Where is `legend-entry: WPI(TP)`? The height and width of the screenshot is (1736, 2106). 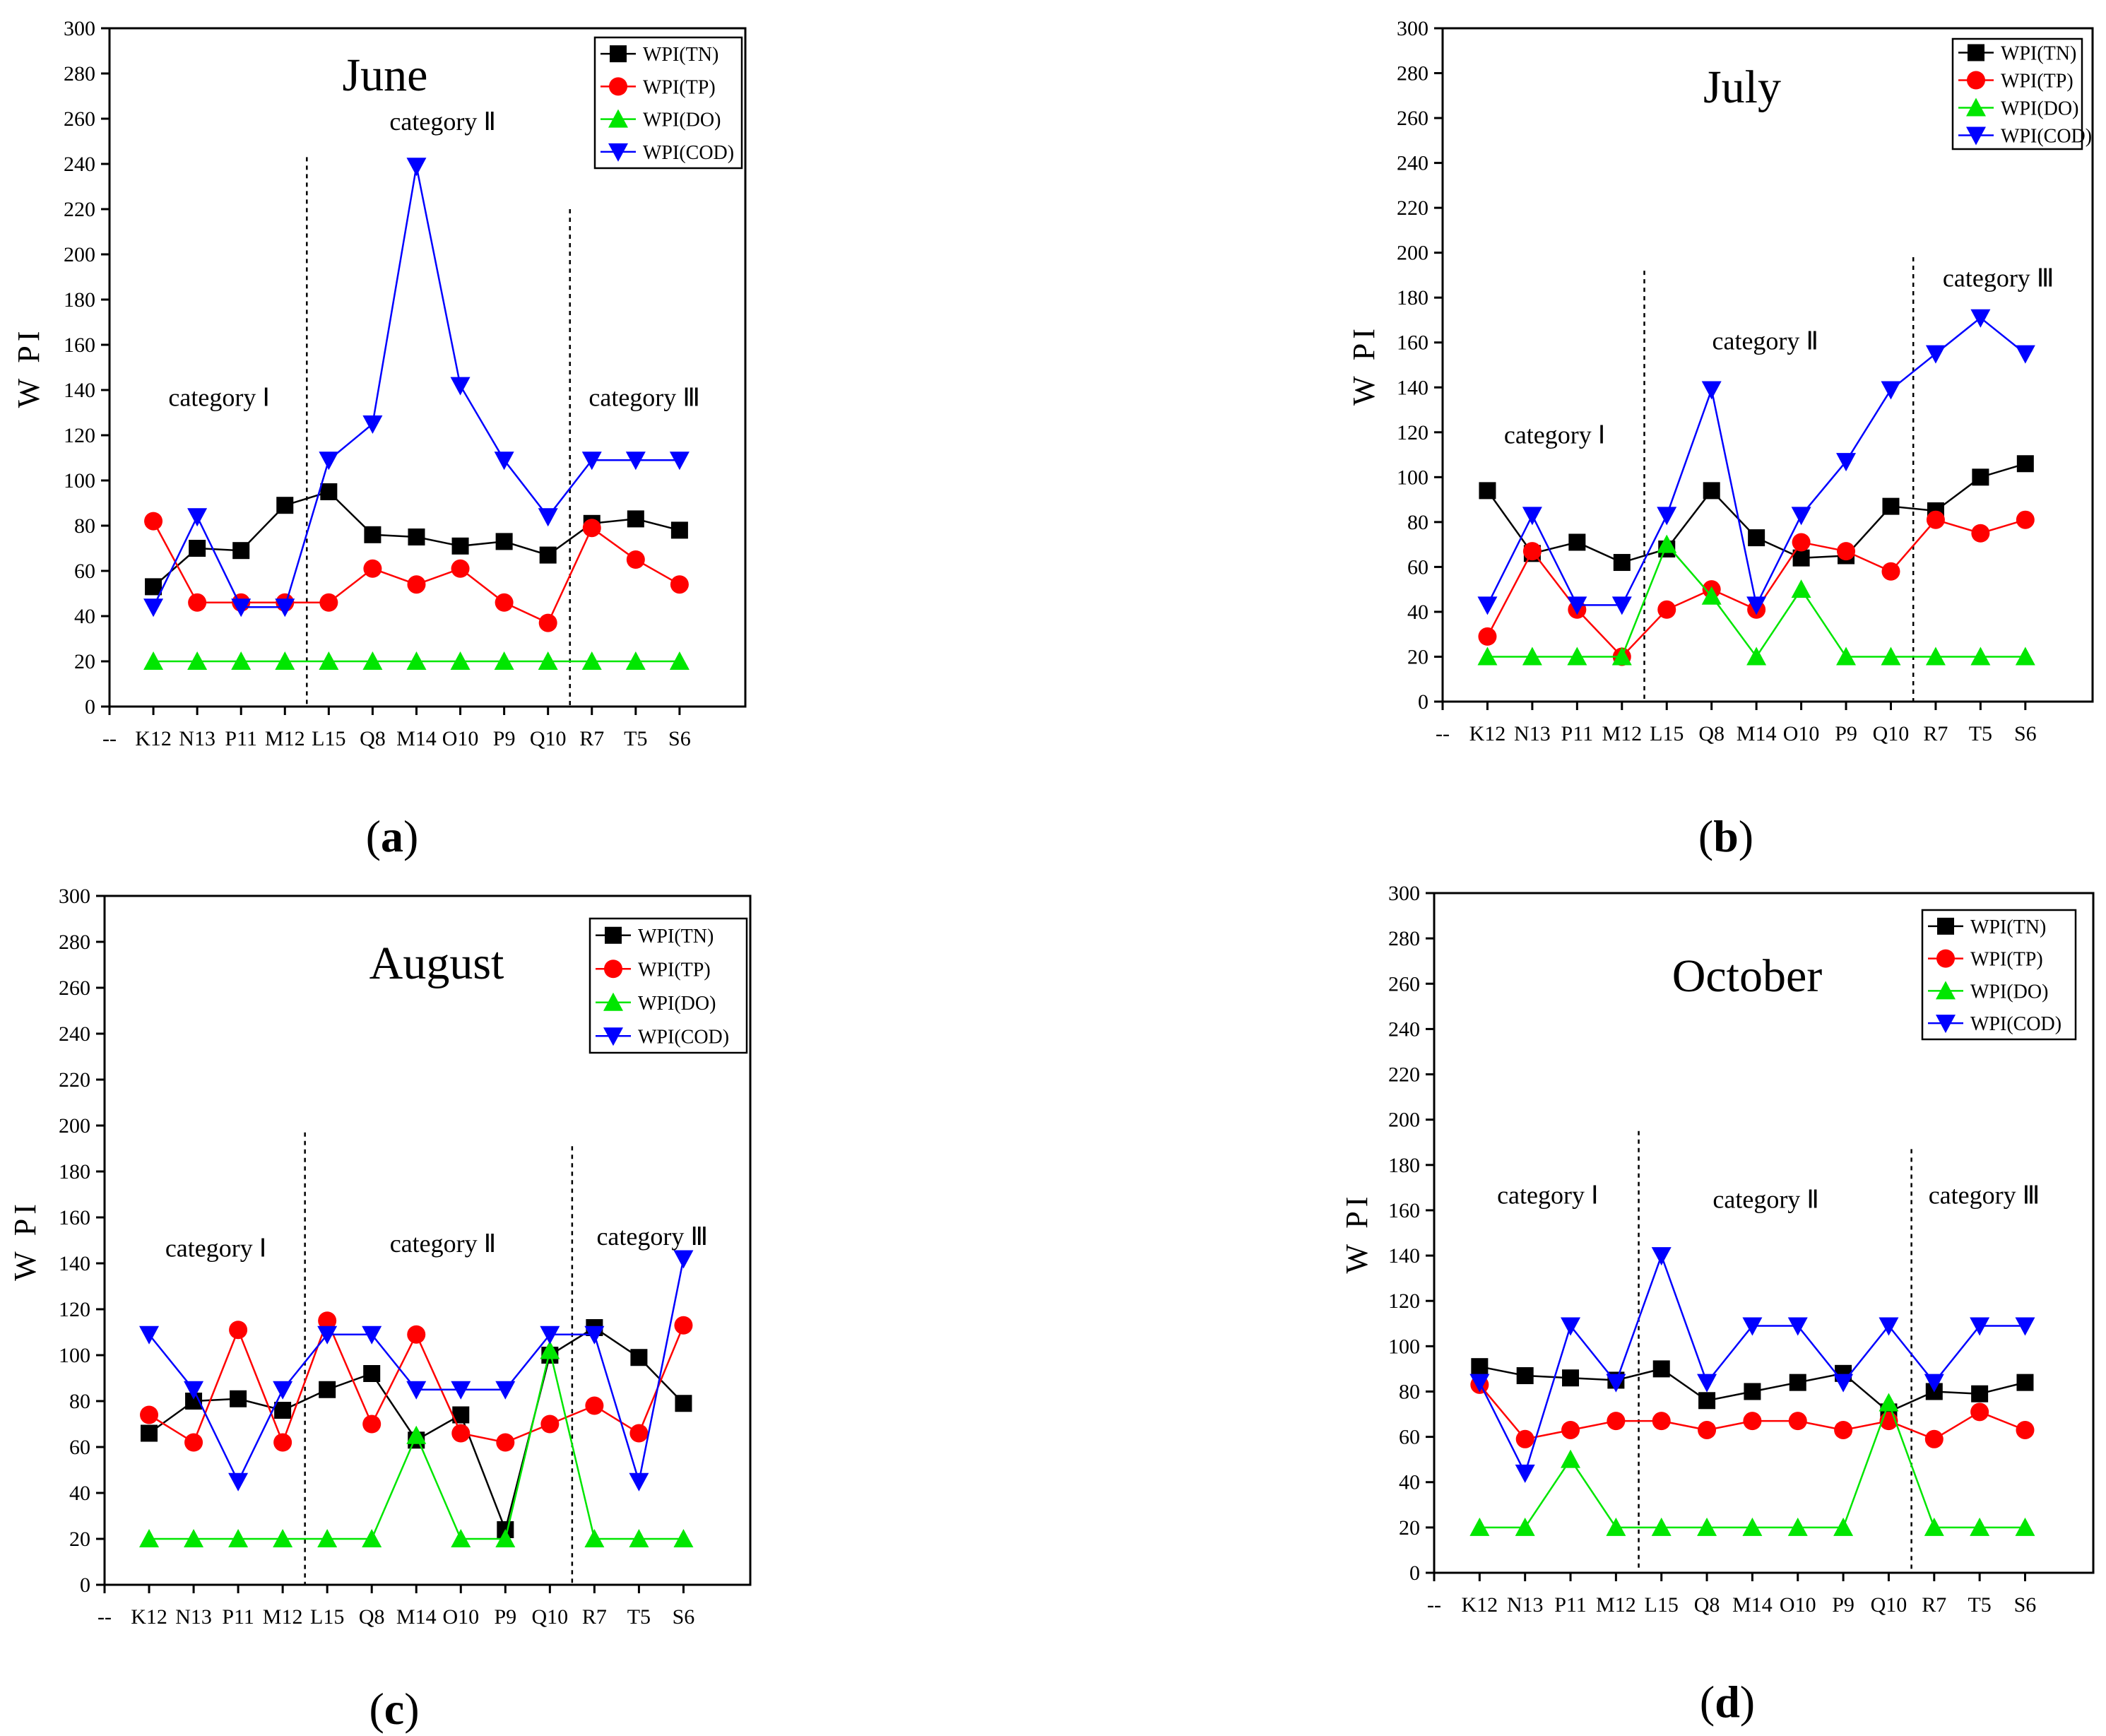
legend-entry: WPI(TP) is located at coordinates (680, 87).